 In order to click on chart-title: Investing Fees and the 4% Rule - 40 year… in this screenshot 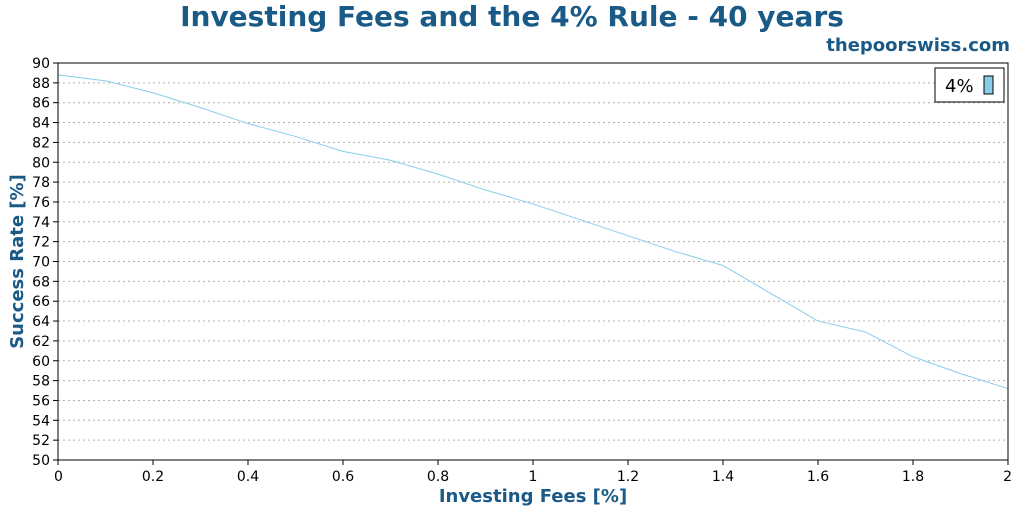, I will do `click(512, 16)`.